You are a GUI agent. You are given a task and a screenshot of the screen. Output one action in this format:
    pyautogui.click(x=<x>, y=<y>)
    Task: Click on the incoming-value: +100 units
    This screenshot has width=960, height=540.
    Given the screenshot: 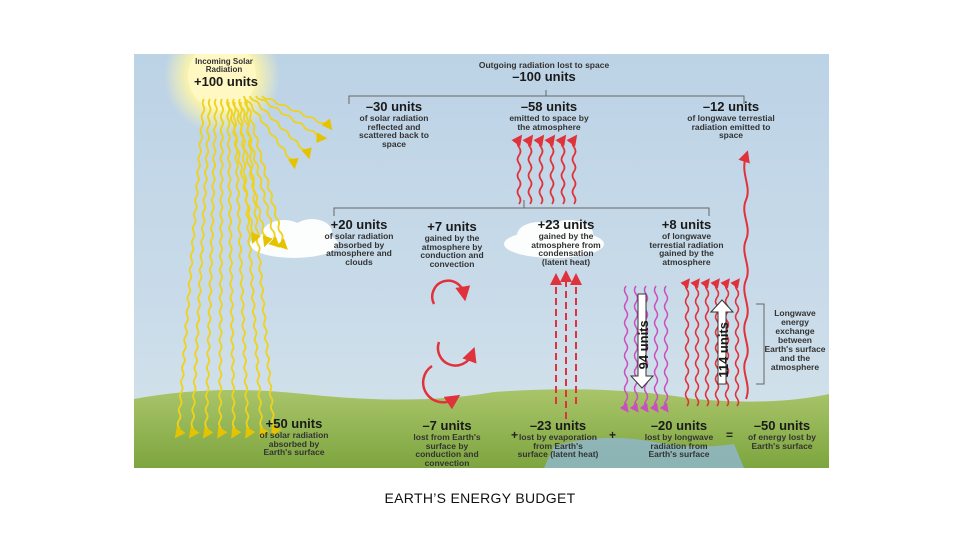 What is the action you would take?
    pyautogui.click(x=226, y=81)
    